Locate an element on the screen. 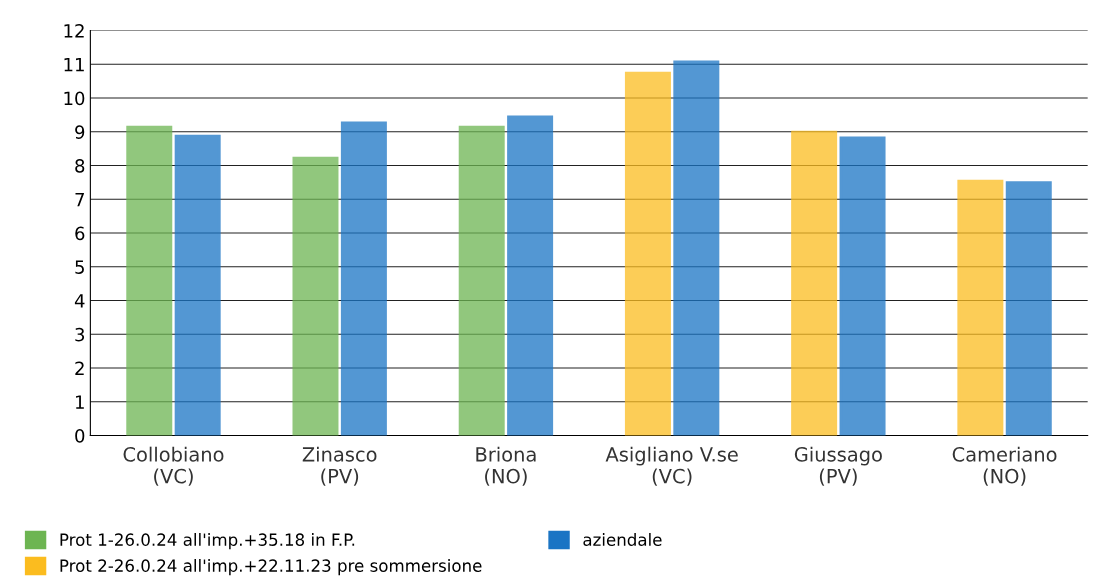 This screenshot has width=1102, height=587. x-tick-label: Giussago (PV) is located at coordinates (838, 466).